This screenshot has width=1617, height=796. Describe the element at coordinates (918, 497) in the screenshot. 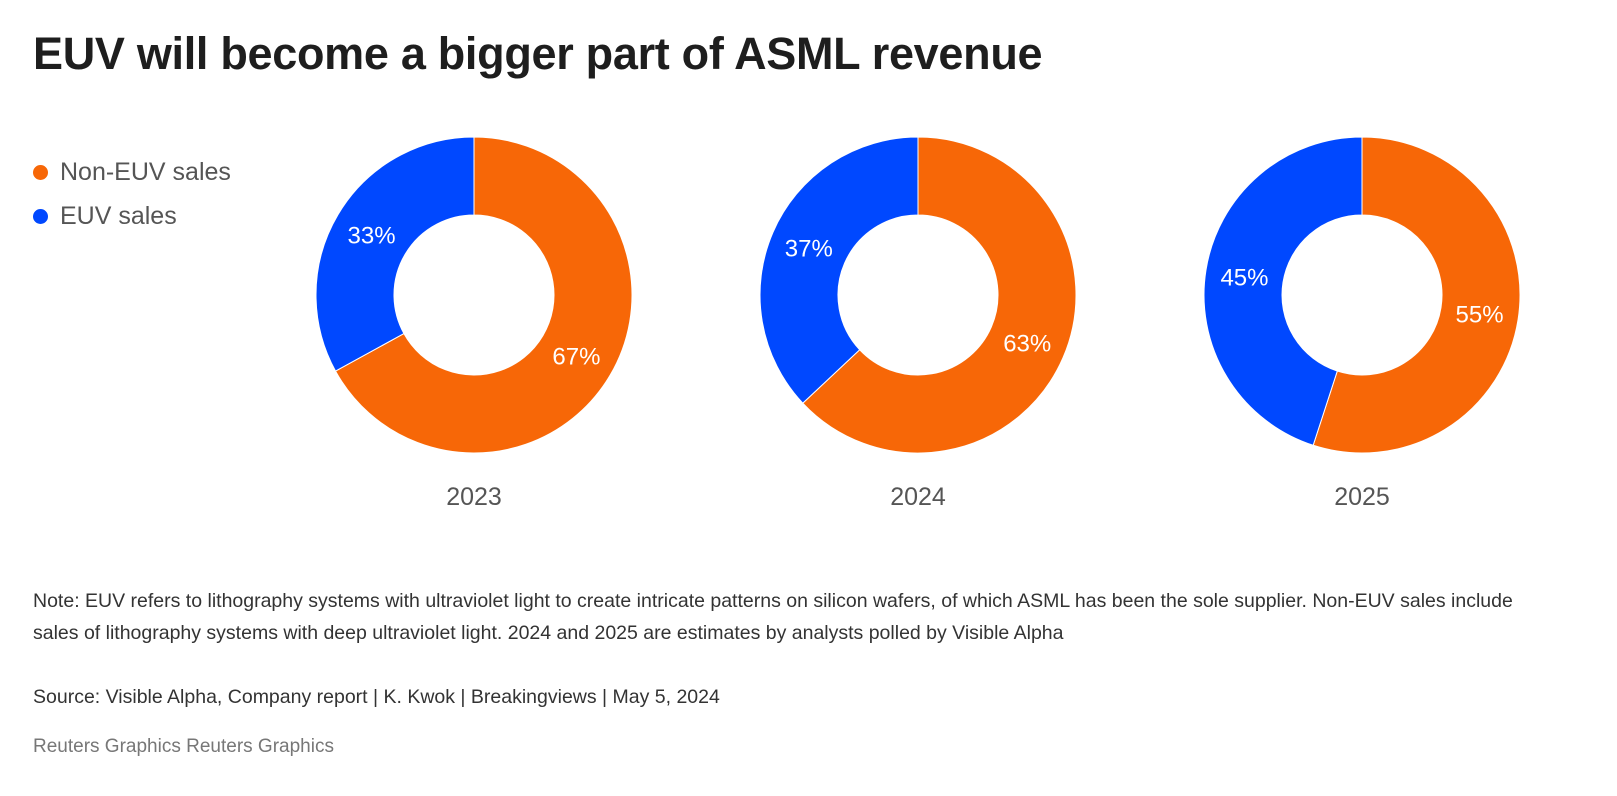

I see `chart-label-2024: 2024` at that location.